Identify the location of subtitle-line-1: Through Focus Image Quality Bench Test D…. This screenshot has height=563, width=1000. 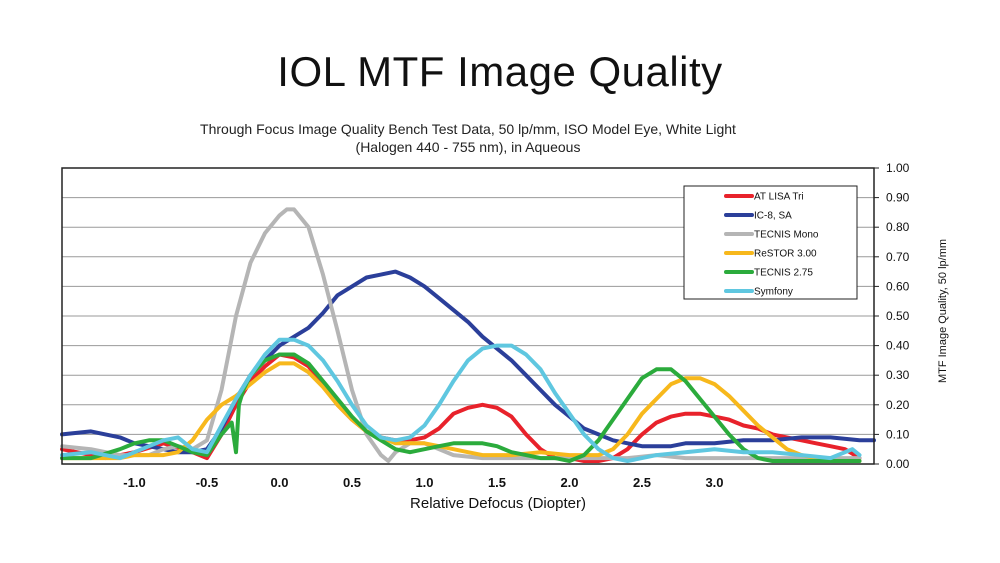
(468, 129).